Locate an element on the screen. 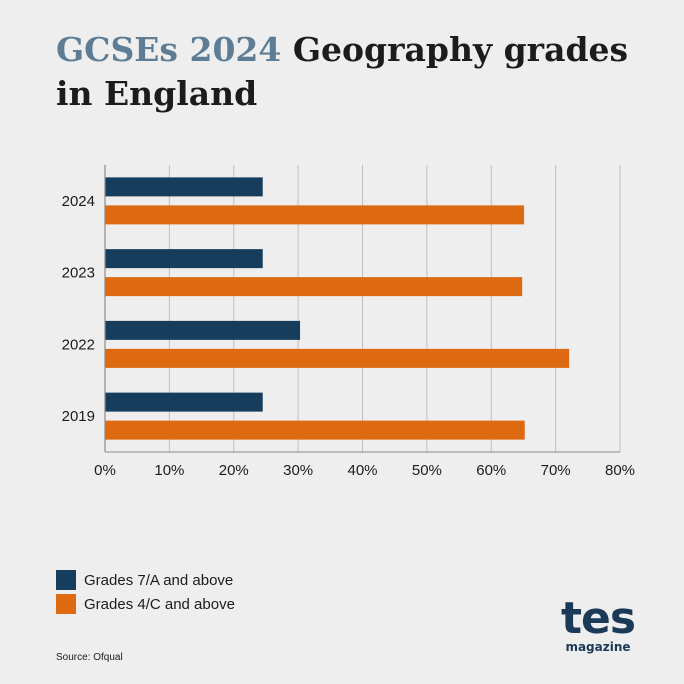 This screenshot has height=684, width=684. x-tick-label: 50% is located at coordinates (427, 470).